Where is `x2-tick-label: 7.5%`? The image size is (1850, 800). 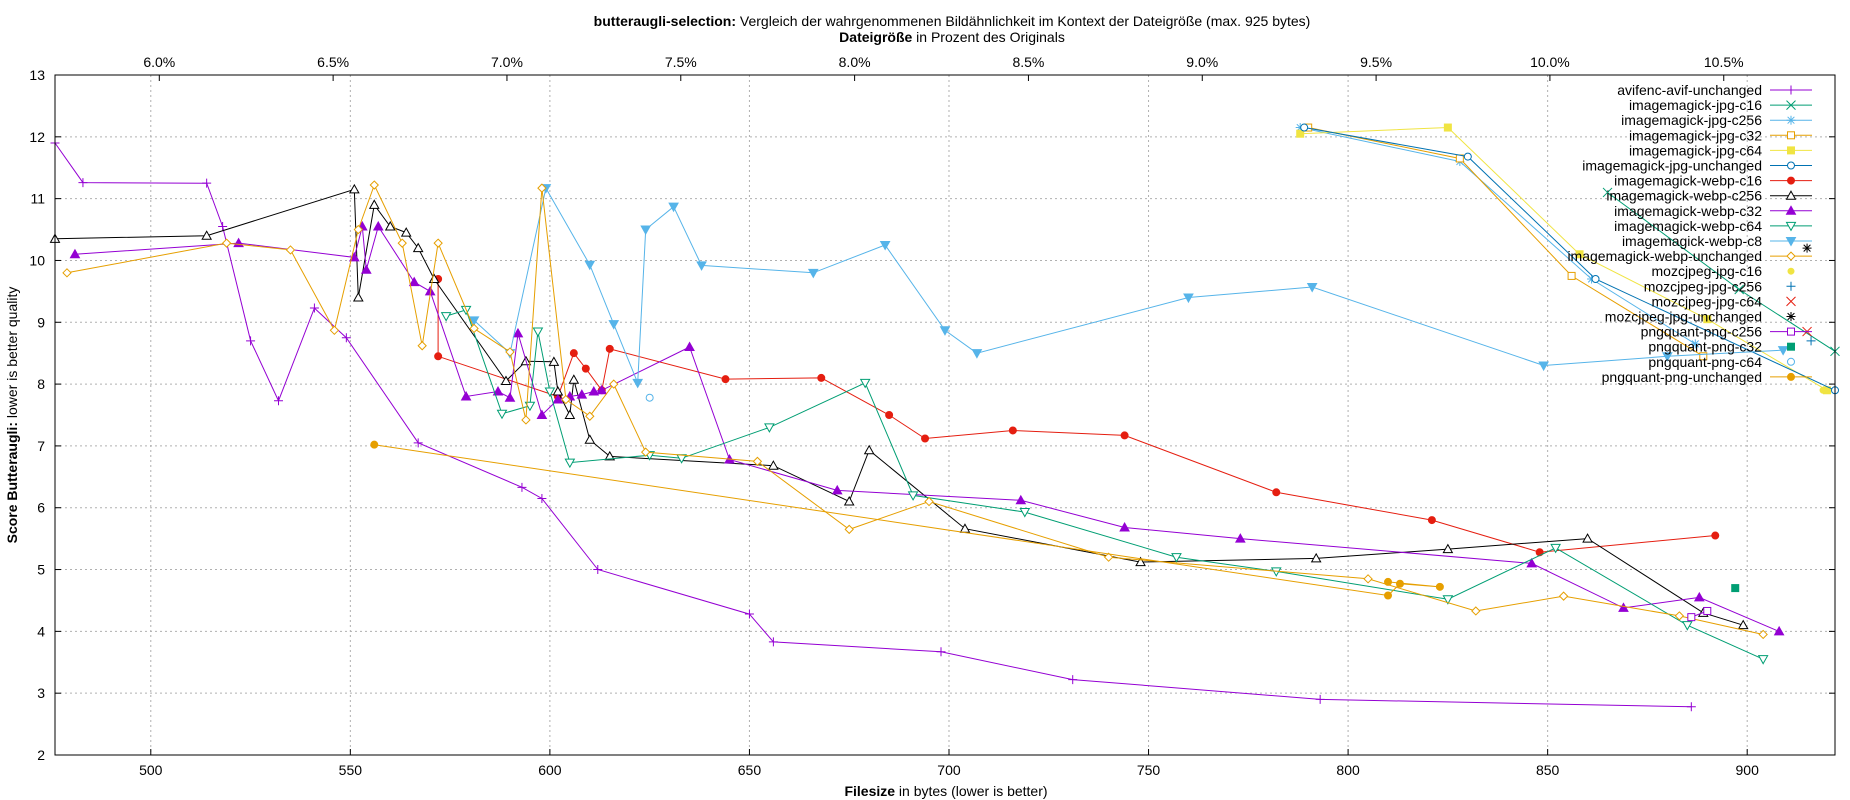
x2-tick-label: 7.5% is located at coordinates (681, 62).